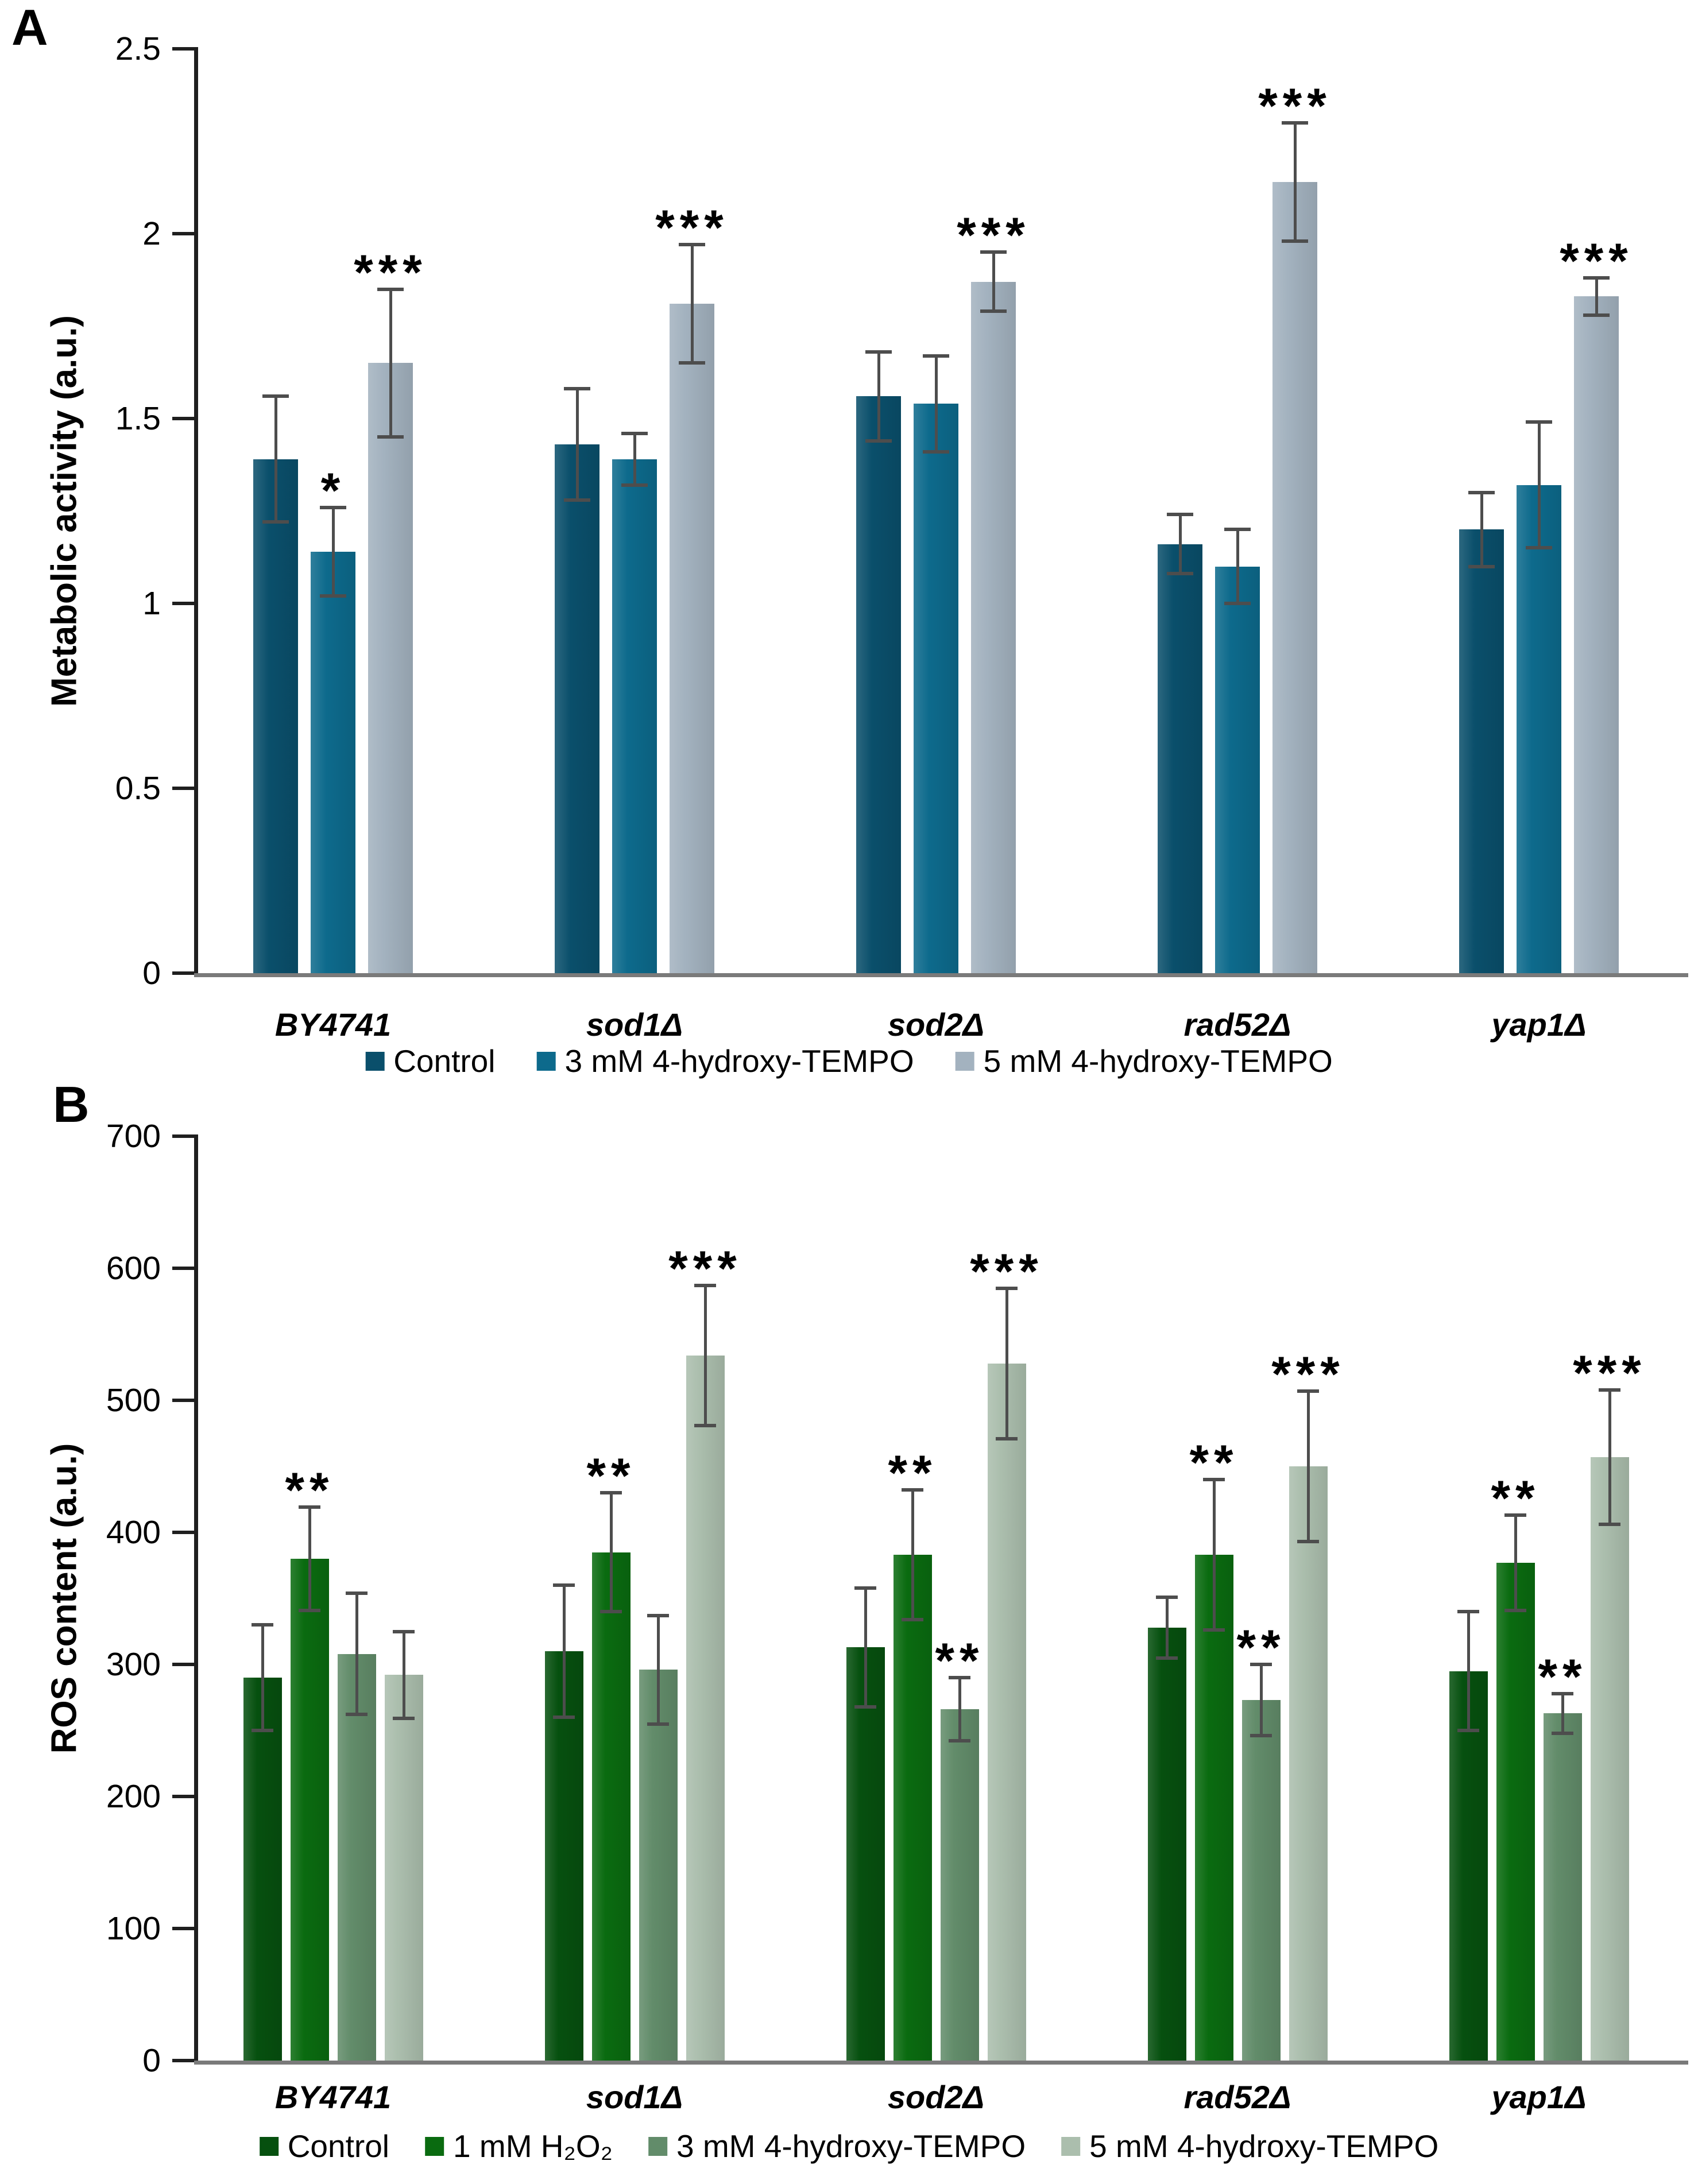  Describe the element at coordinates (1264, 2146) in the screenshot. I see `legend-label: 5 mM 4-hydroxy-TEMPO` at that location.